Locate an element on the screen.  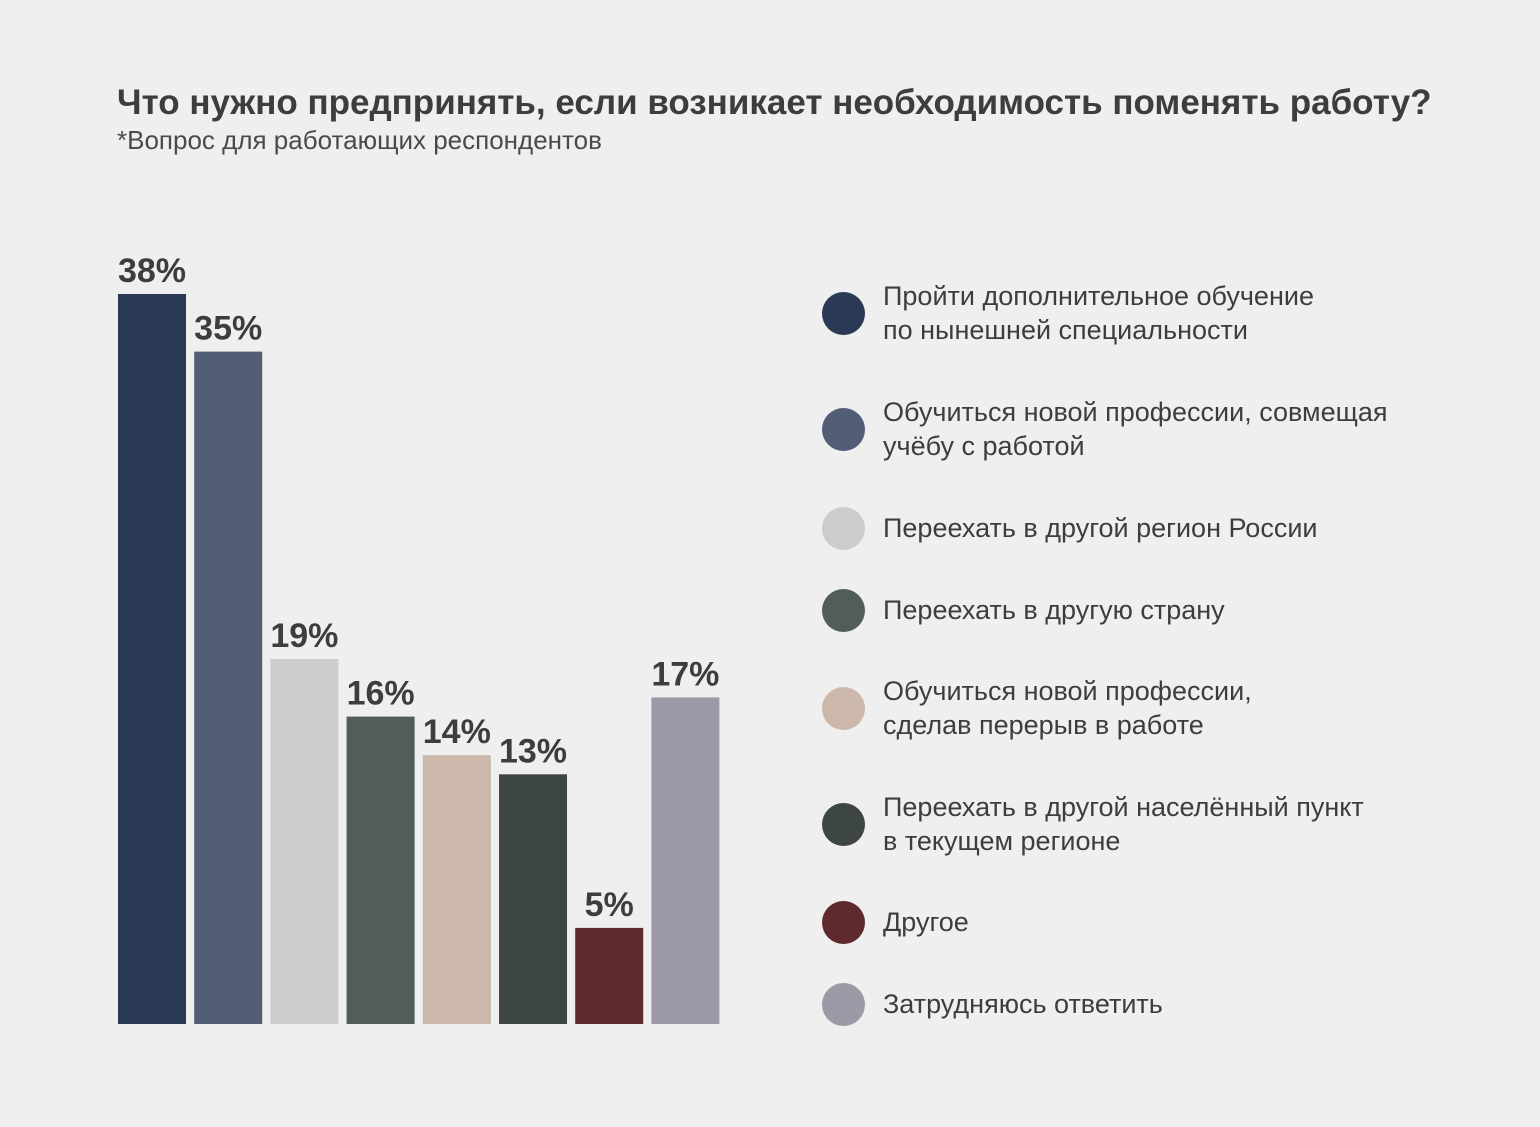
bar-value-label-8: 17% is located at coordinates (685, 674).